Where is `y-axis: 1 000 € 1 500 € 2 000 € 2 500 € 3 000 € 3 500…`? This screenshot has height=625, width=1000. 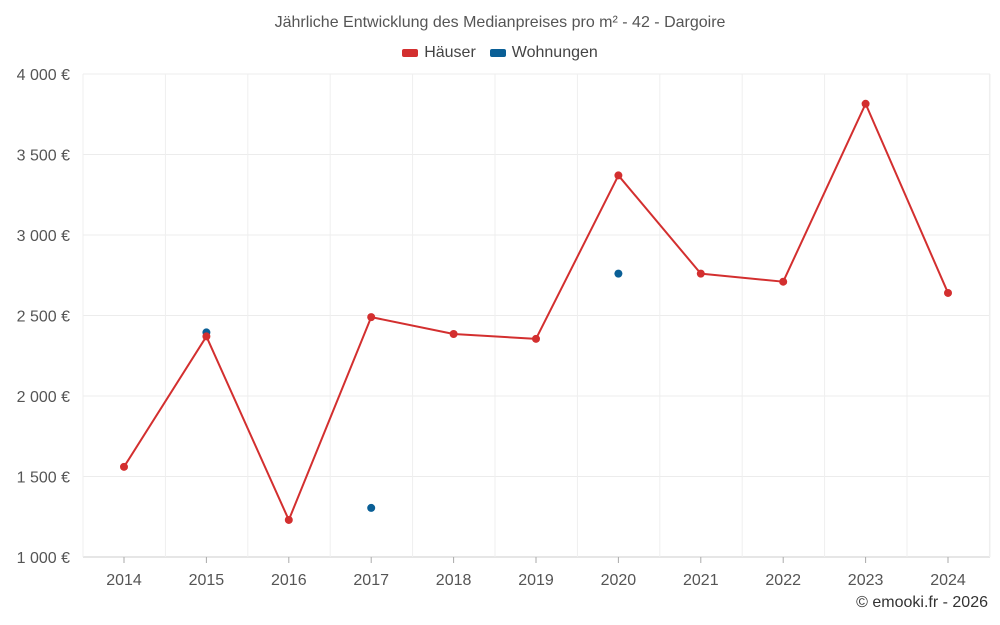 y-axis: 1 000 € 1 500 € 2 000 € 2 500 € 3 000 € 3 500… is located at coordinates (43, 317).